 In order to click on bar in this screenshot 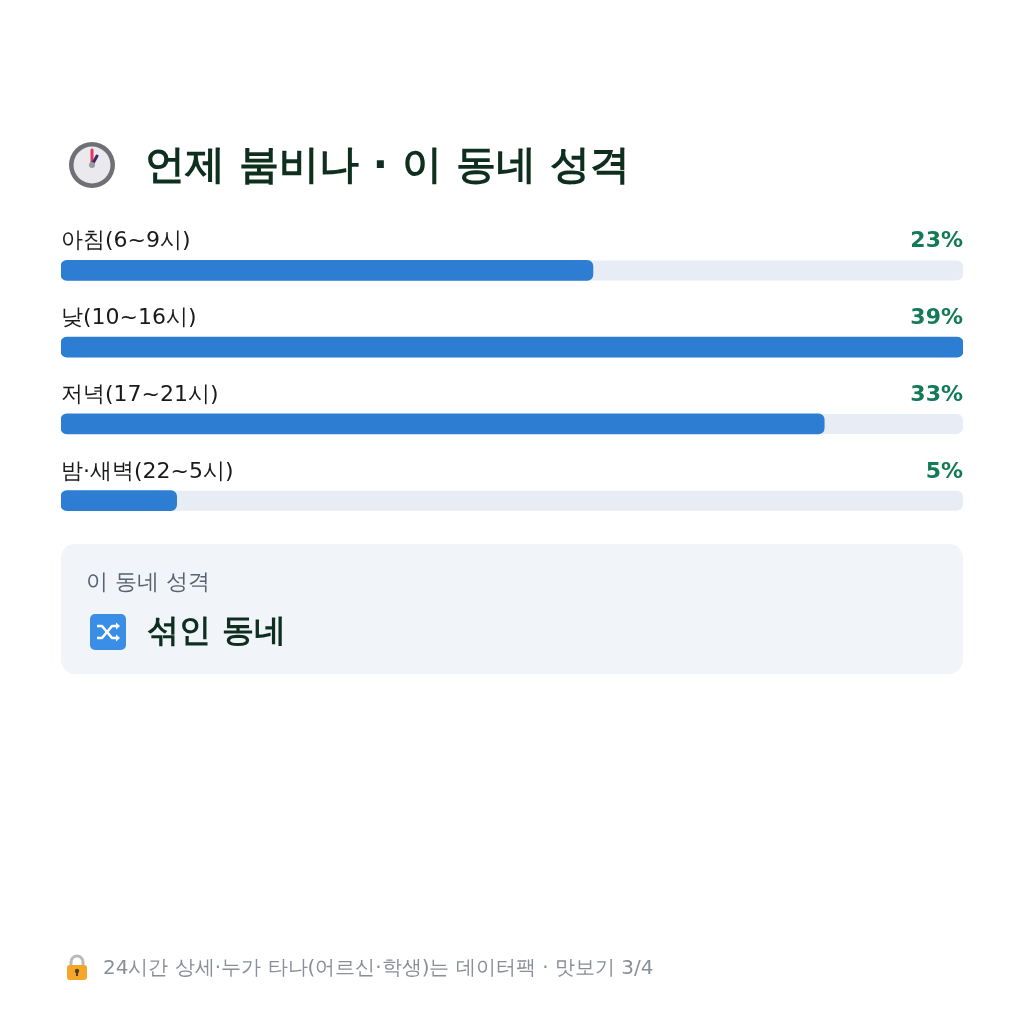, I will do `click(119, 500)`.